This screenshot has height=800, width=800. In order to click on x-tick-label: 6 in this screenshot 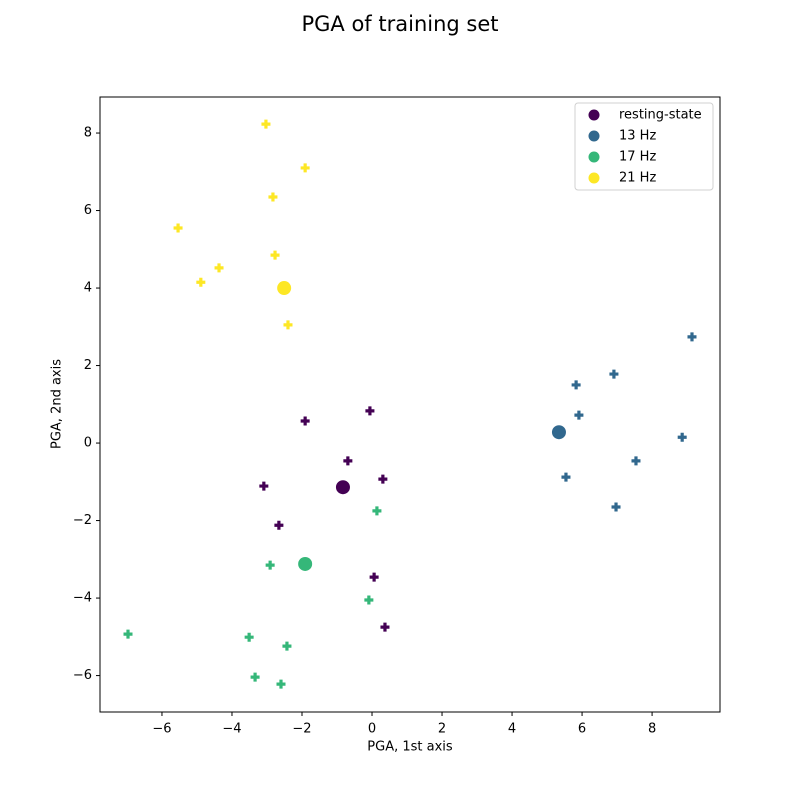, I will do `click(582, 729)`.